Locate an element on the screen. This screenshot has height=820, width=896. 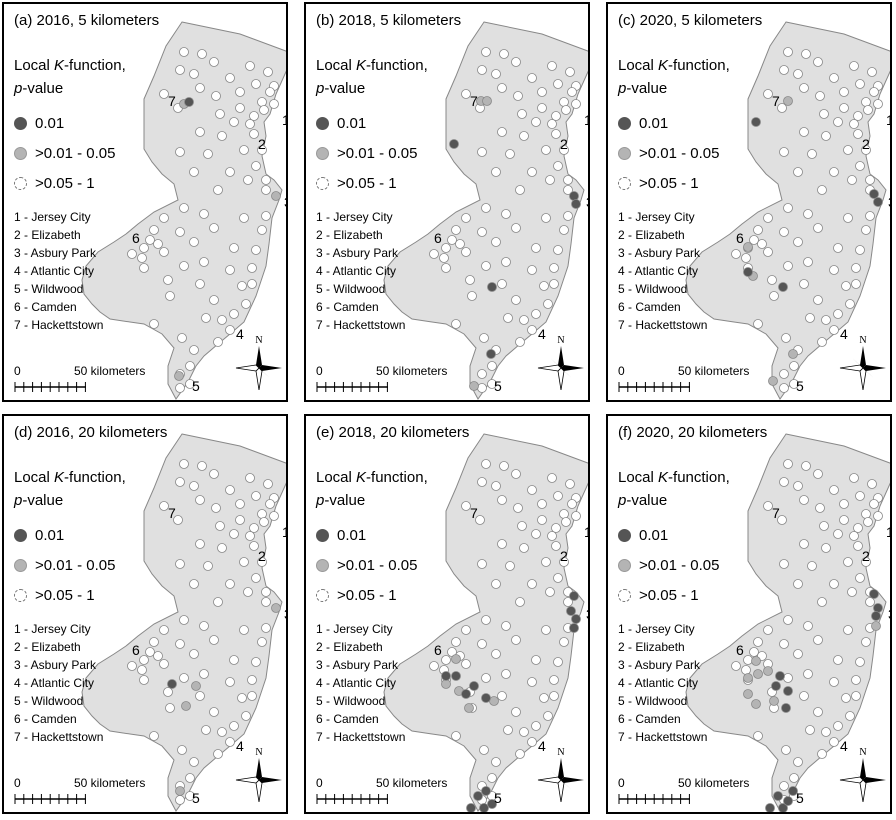
panel-title: (f) 2020, 20 kilometers is located at coordinates (693, 432).